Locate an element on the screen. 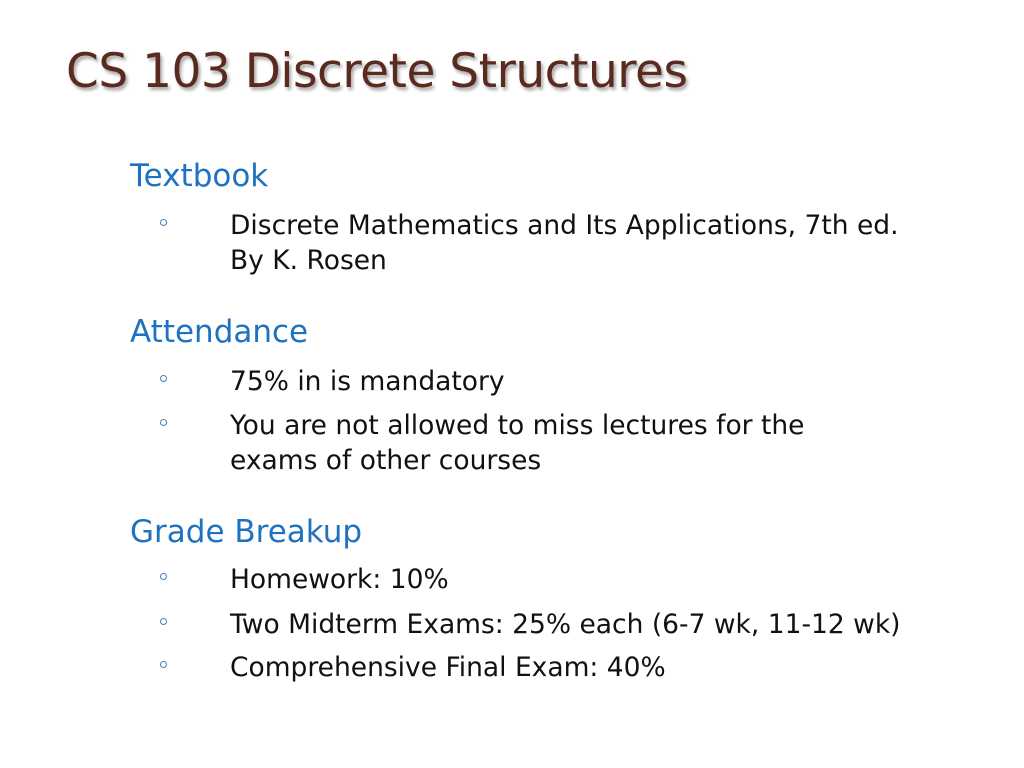 This screenshot has height=768, width=1024. item-line: exams of other courses is located at coordinates (386, 460).